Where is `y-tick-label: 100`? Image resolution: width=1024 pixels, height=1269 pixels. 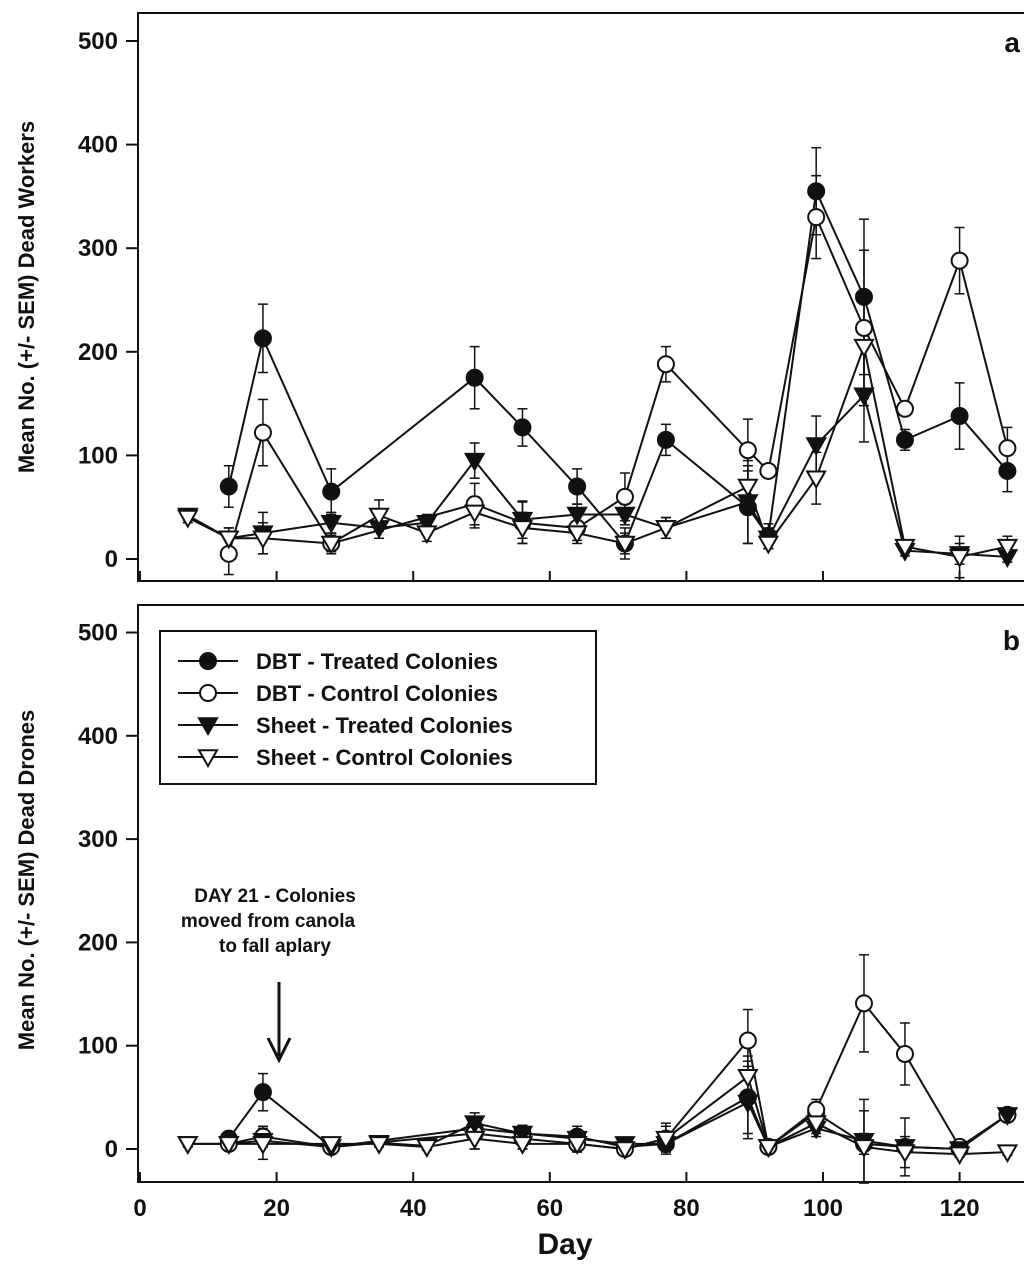 y-tick-label: 100 is located at coordinates (98, 455).